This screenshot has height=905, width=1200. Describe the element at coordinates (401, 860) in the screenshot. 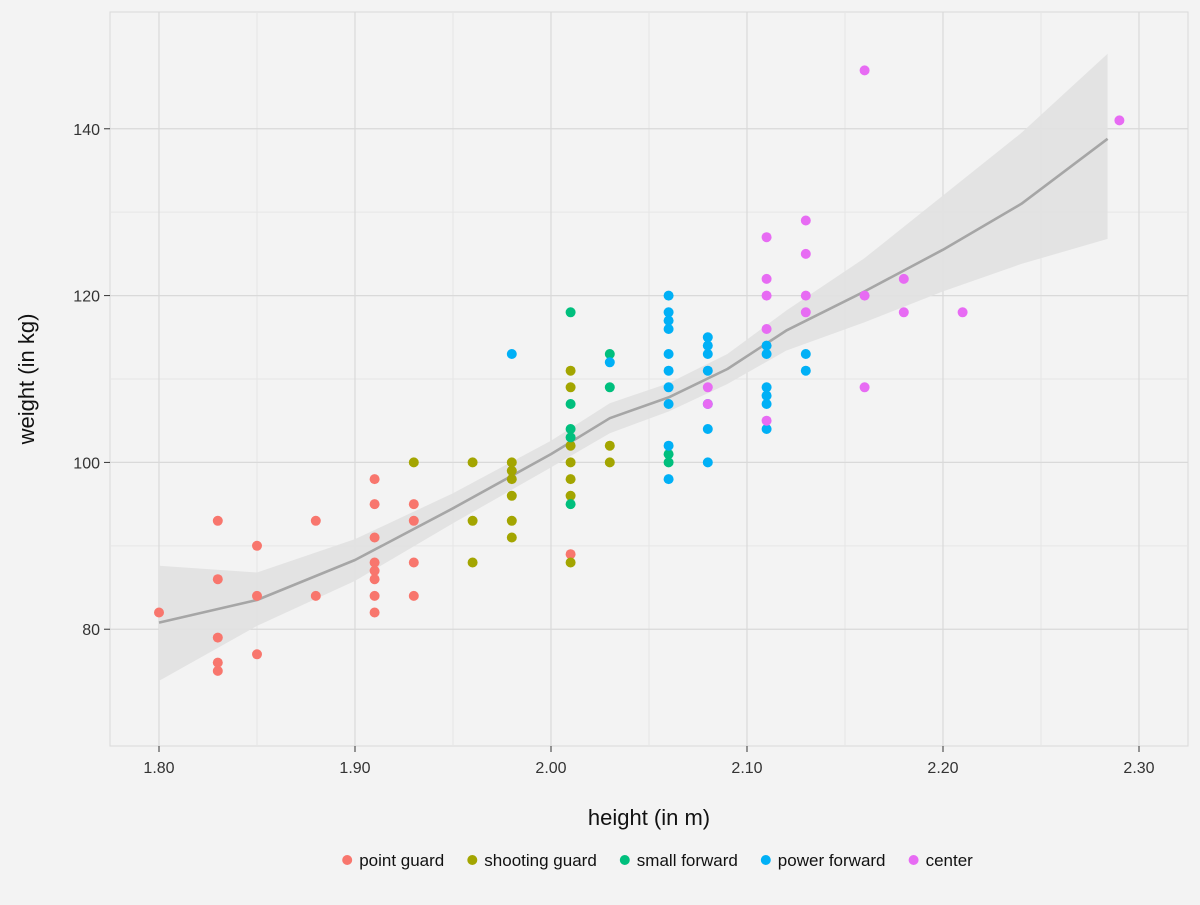

I see `legend-label: point guard` at that location.